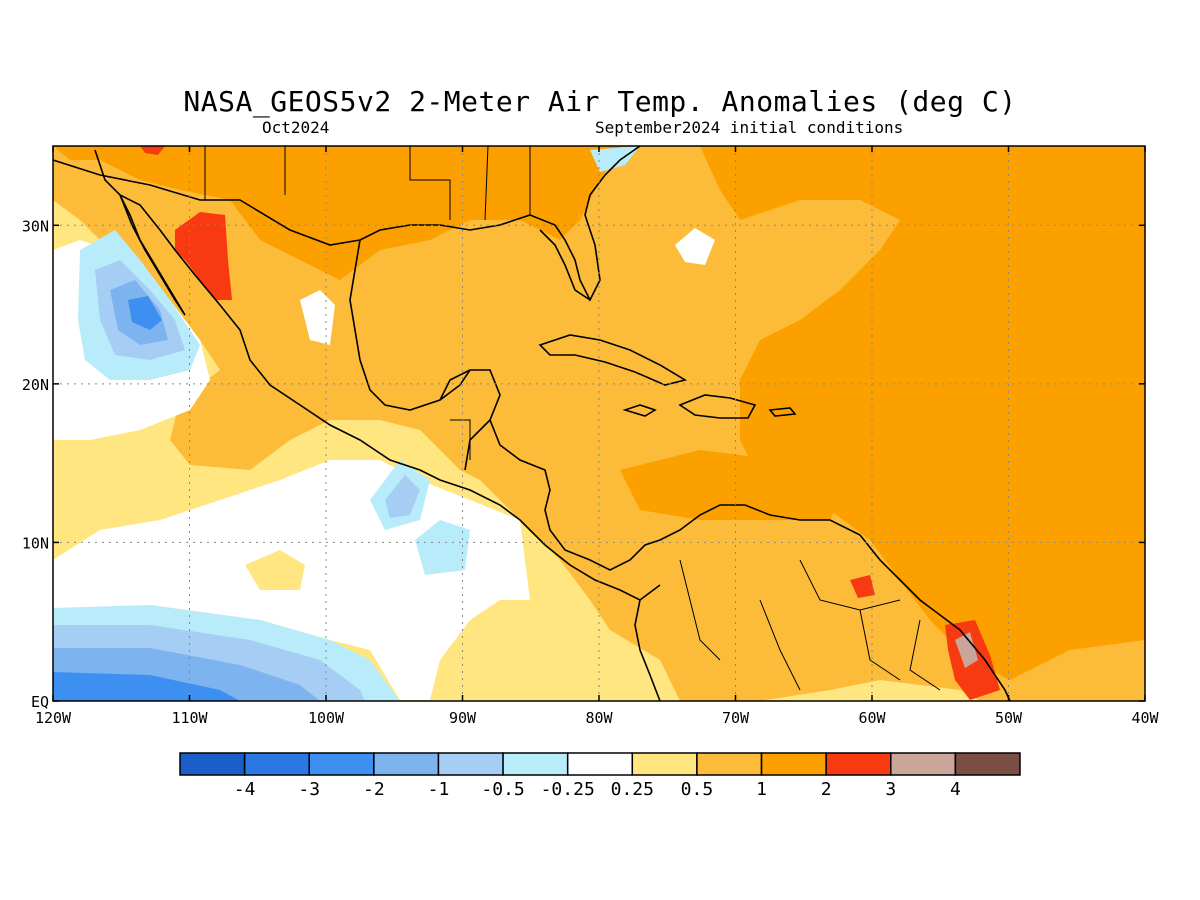  What do you see at coordinates (35, 385) in the screenshot?
I see `lat-tick-label: 20N` at bounding box center [35, 385].